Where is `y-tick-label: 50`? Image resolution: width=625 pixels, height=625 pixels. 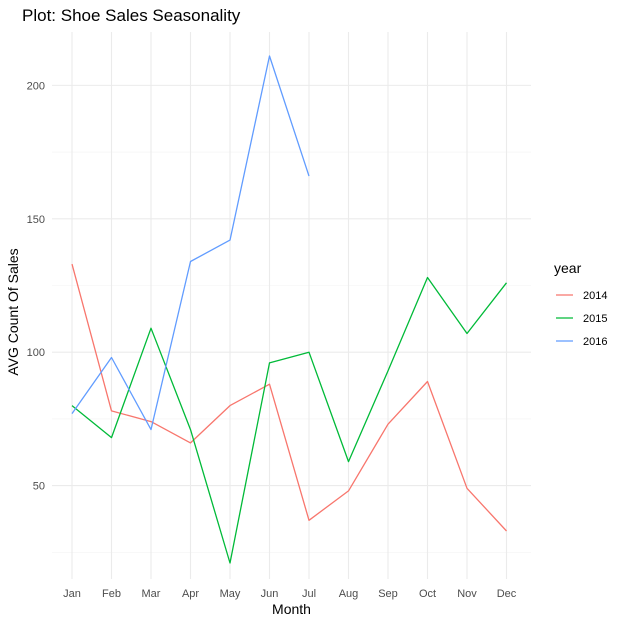 y-tick-label: 50 is located at coordinates (39, 487).